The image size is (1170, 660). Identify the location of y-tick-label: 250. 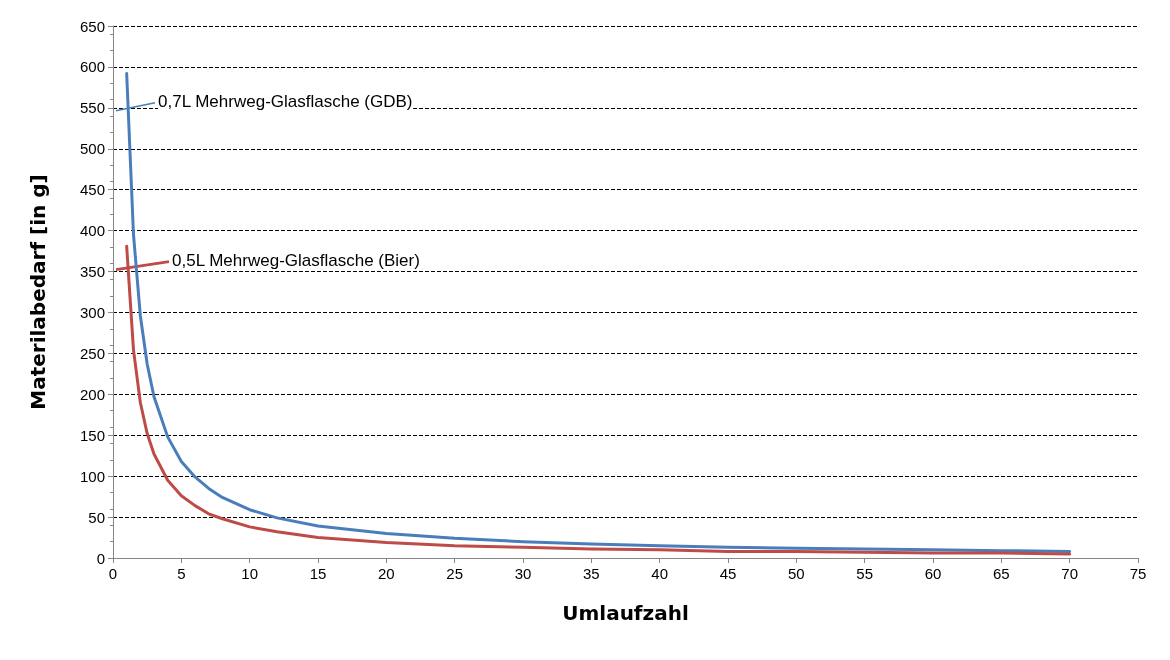
(92, 353).